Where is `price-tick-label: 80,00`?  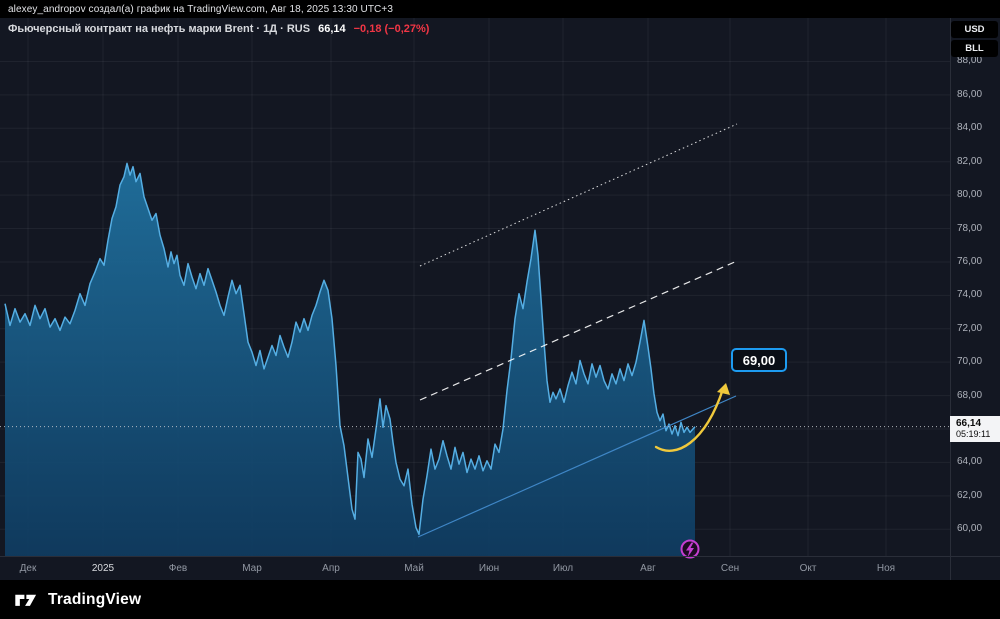
price-tick-label: 80,00 is located at coordinates (970, 195).